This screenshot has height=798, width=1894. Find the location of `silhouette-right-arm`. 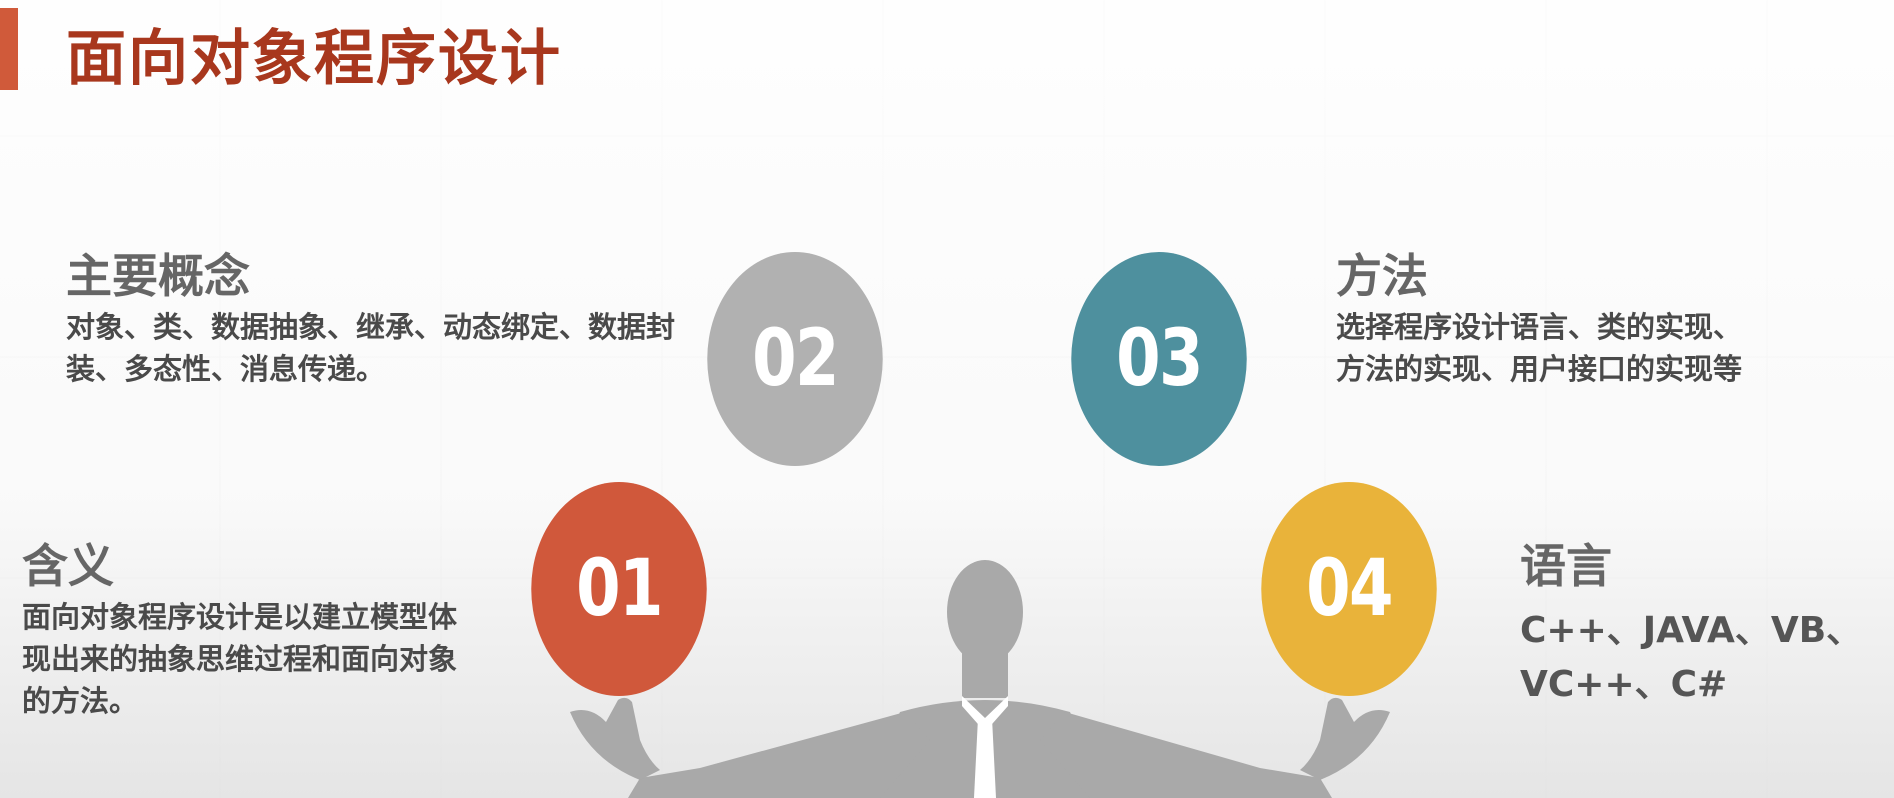

silhouette-right-arm is located at coordinates (1186, 755).